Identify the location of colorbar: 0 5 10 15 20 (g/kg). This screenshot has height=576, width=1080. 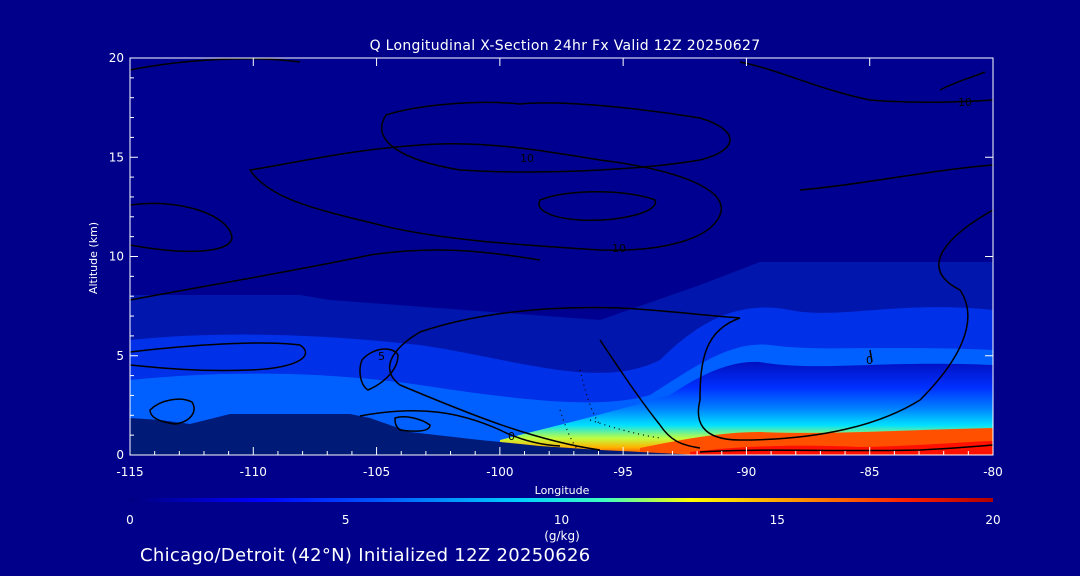
(563, 520).